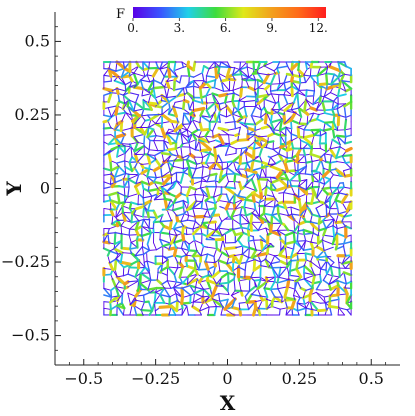 Image resolution: width=415 pixels, height=416 pixels. I want to click on x-tick-label: 0.25, so click(300, 378).